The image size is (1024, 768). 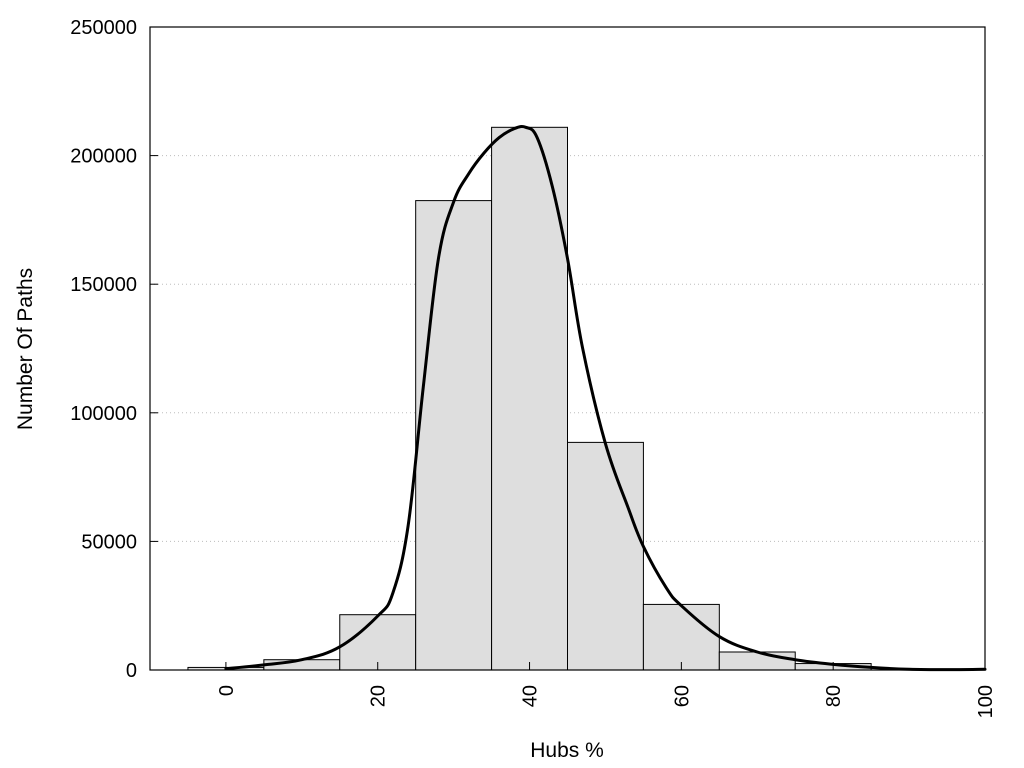 I want to click on x-tick-label: 40, so click(x=531, y=696).